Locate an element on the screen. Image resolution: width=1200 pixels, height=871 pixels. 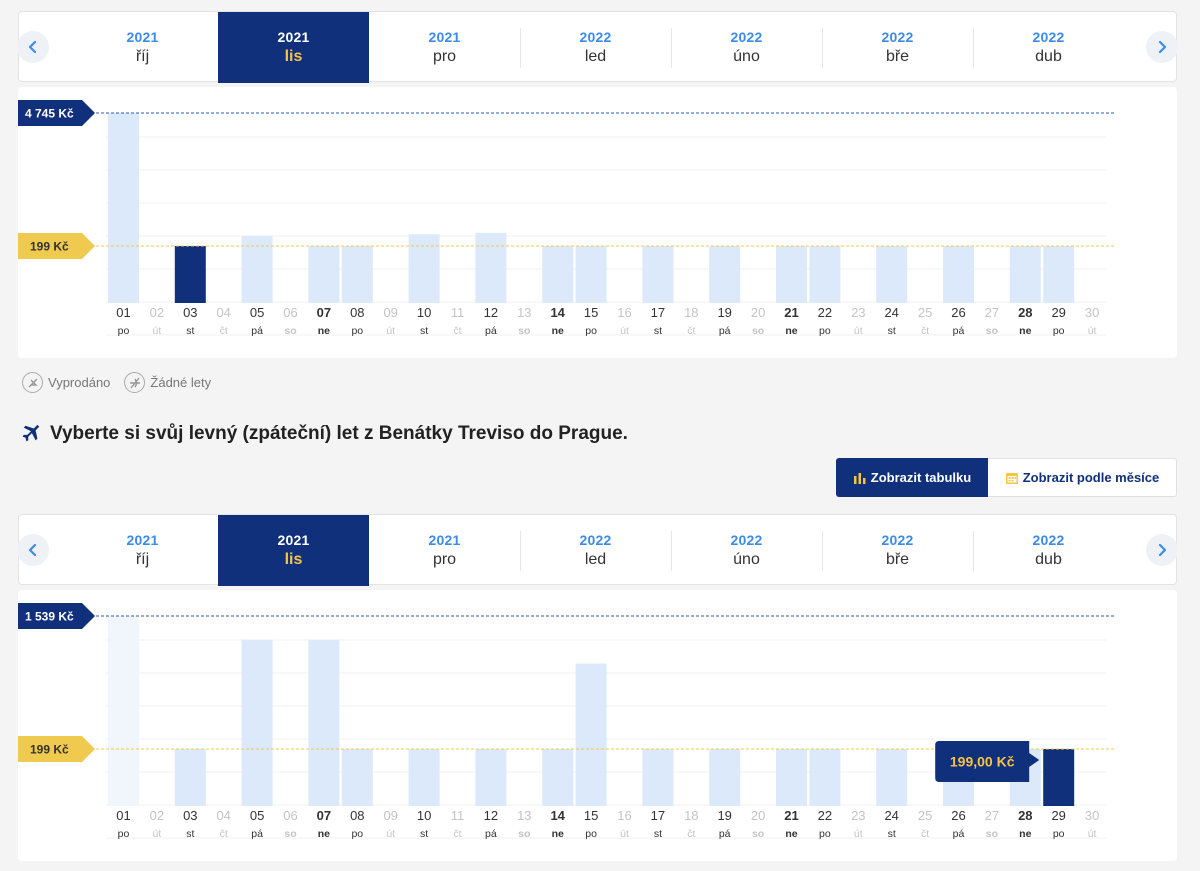
return-month-tab-4: 2022 úno is located at coordinates (746, 550).